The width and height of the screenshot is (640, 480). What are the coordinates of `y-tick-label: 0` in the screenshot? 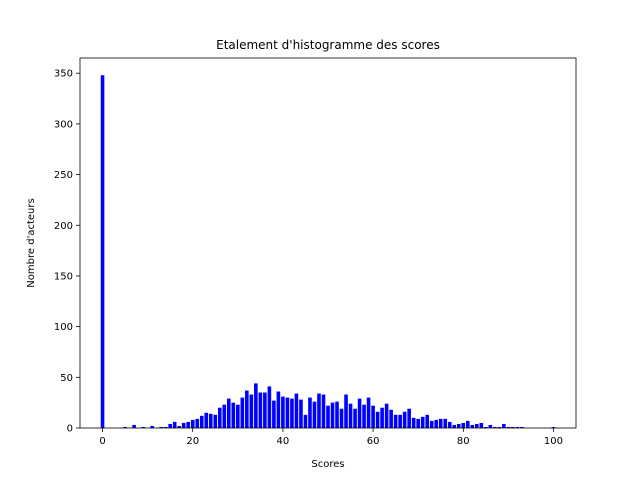 It's located at (70, 429).